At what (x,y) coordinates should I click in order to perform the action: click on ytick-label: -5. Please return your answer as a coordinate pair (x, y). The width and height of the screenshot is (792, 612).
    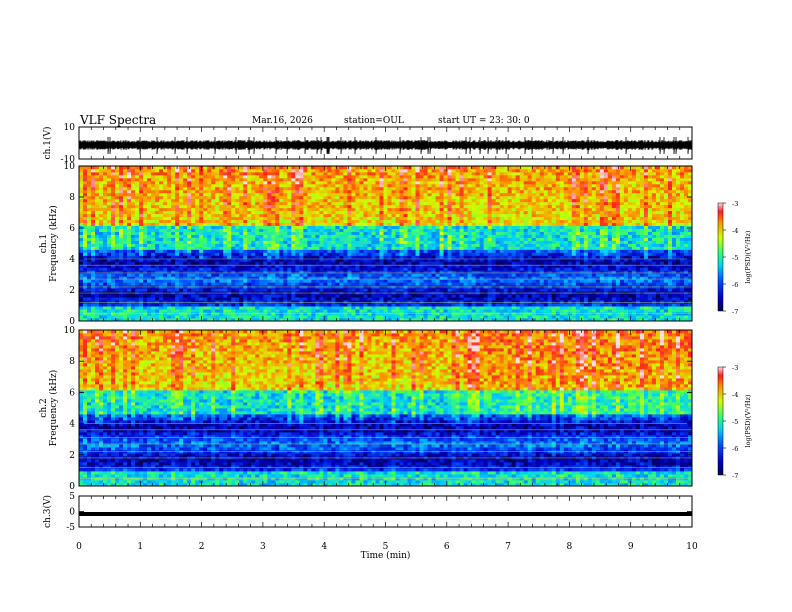
    Looking at the image, I should click on (70, 528).